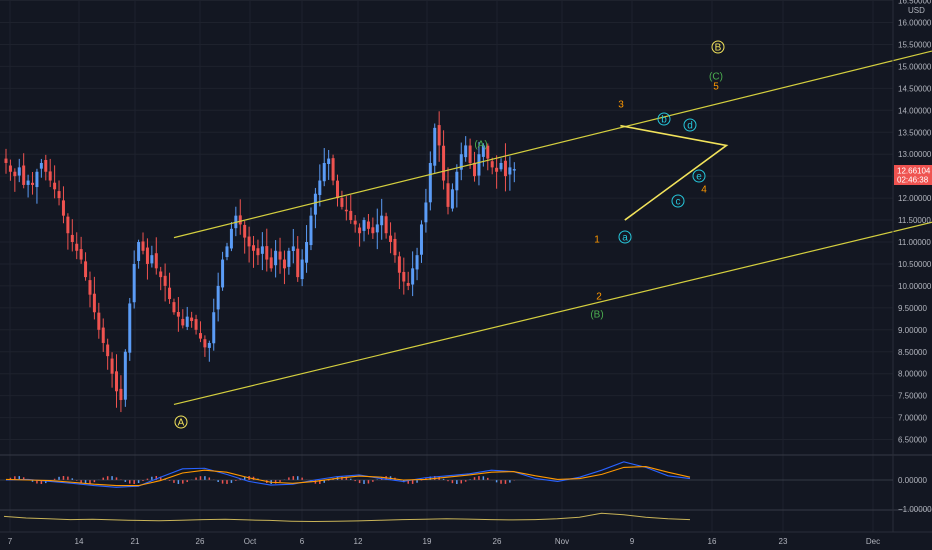 The width and height of the screenshot is (932, 550). What do you see at coordinates (466, 540) in the screenshot?
I see `time-axis: 7 14 21 26 Oct 6 12 19 26 Nov 9 16 23 Dec` at bounding box center [466, 540].